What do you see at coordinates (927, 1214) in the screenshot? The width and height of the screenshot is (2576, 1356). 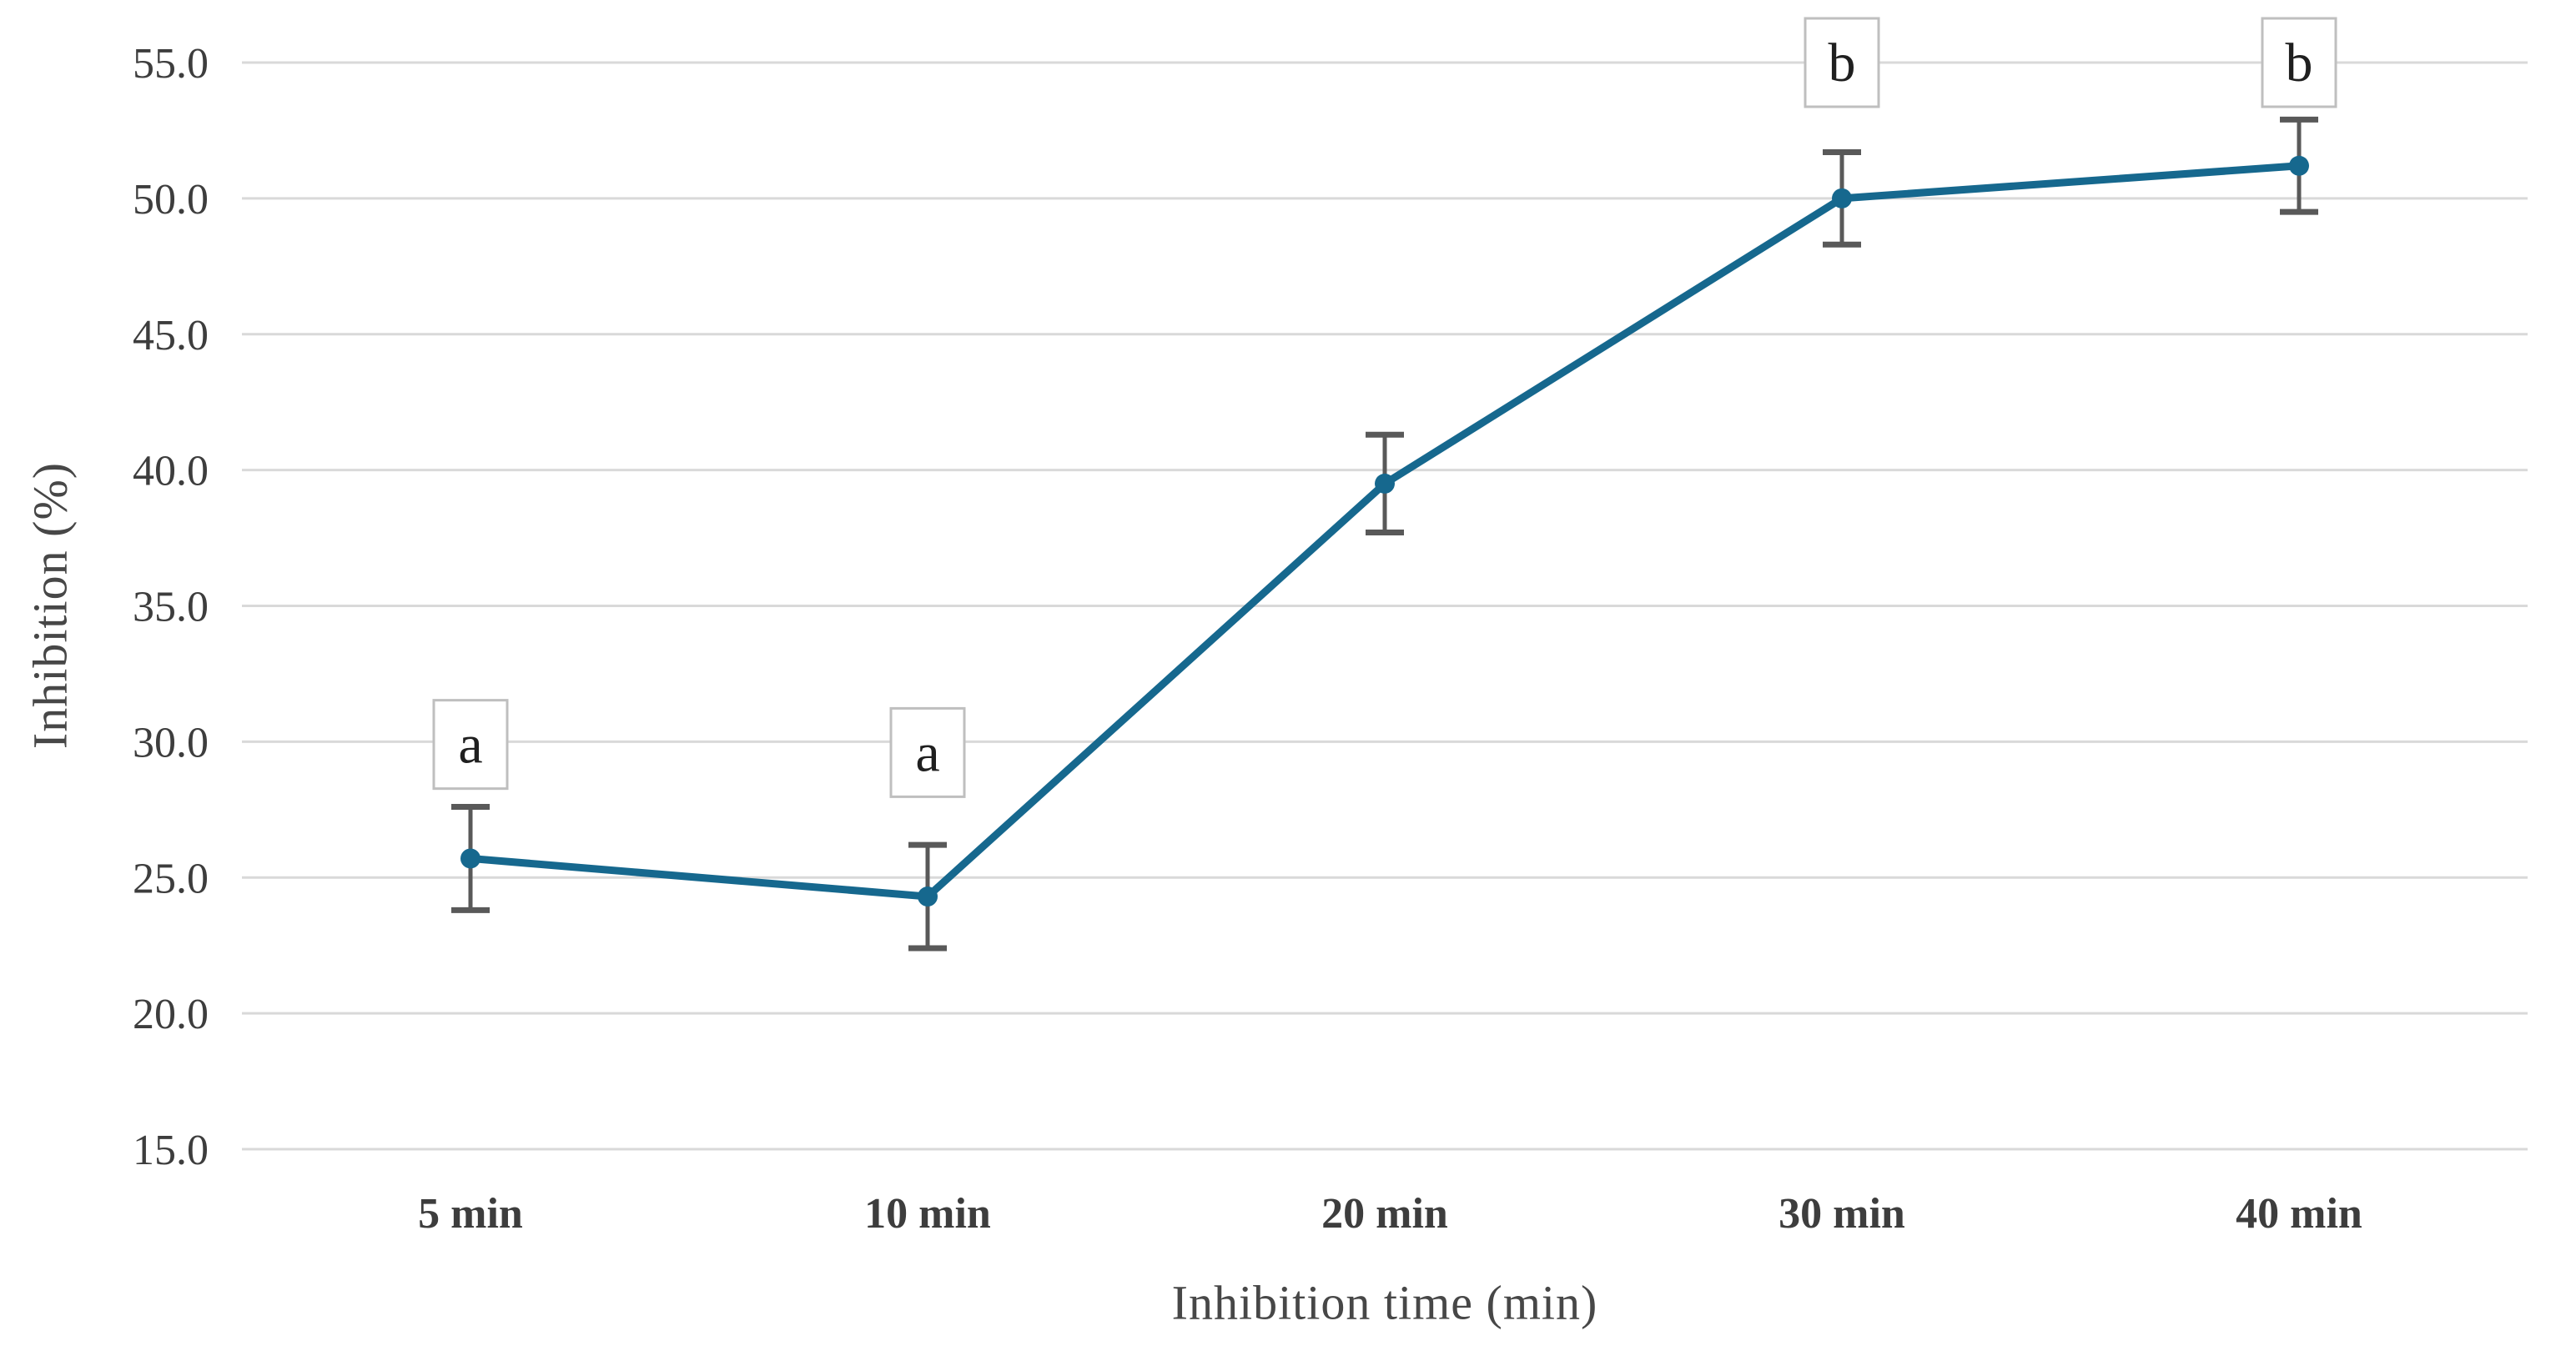 I see `x-category-label: 10 min` at bounding box center [927, 1214].